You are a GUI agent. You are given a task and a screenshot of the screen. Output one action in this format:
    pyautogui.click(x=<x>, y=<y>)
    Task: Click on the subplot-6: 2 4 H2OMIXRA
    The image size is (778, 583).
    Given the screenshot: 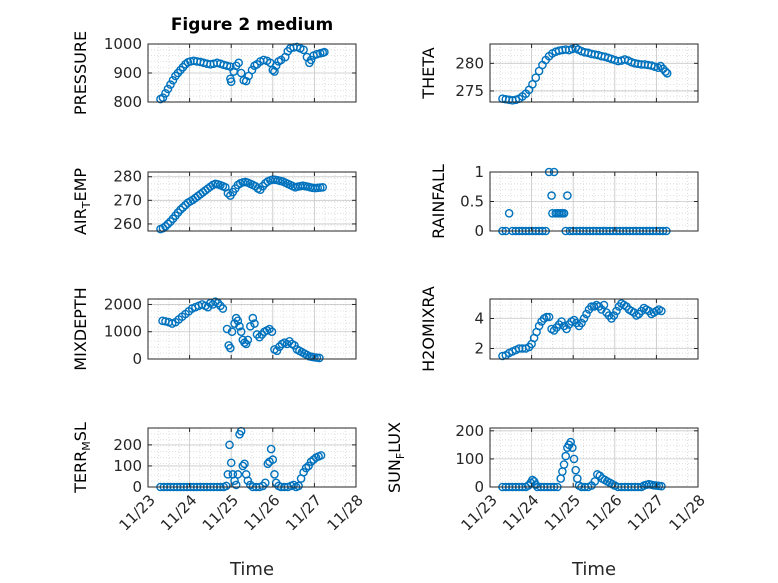 What is the action you would take?
    pyautogui.click(x=559, y=329)
    